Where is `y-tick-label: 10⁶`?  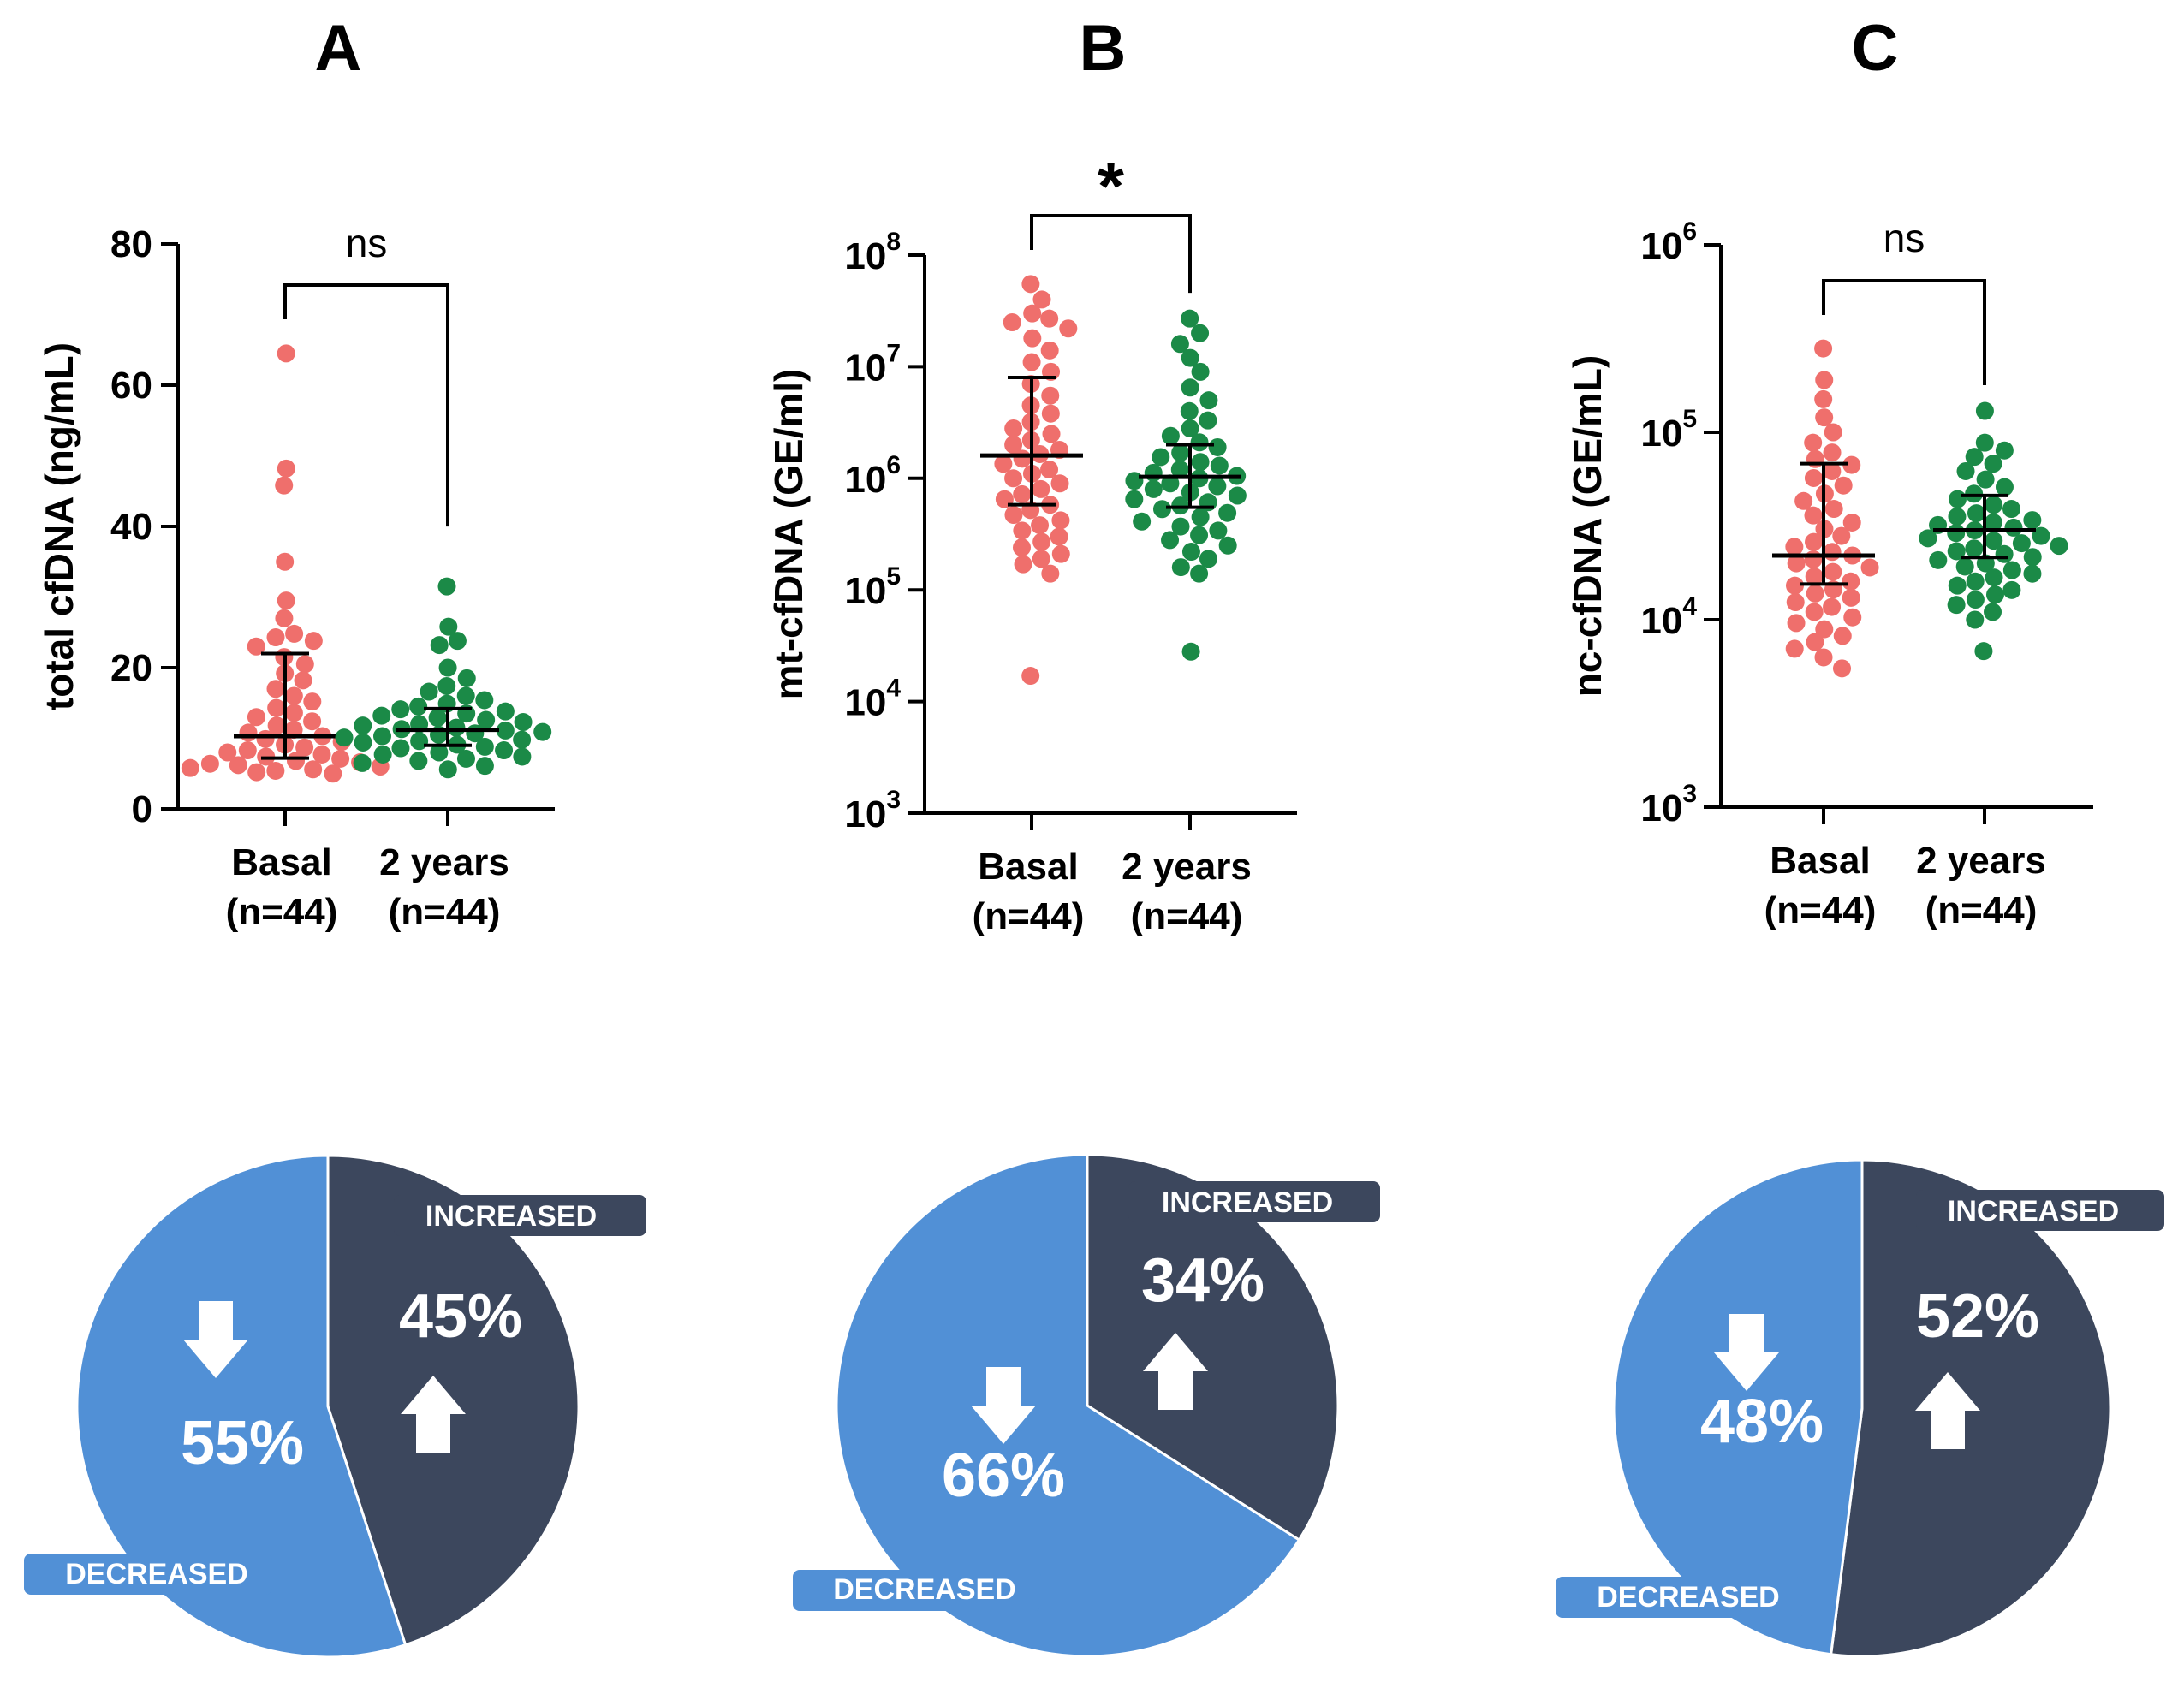
y-tick-label: 10⁶ is located at coordinates (873, 476).